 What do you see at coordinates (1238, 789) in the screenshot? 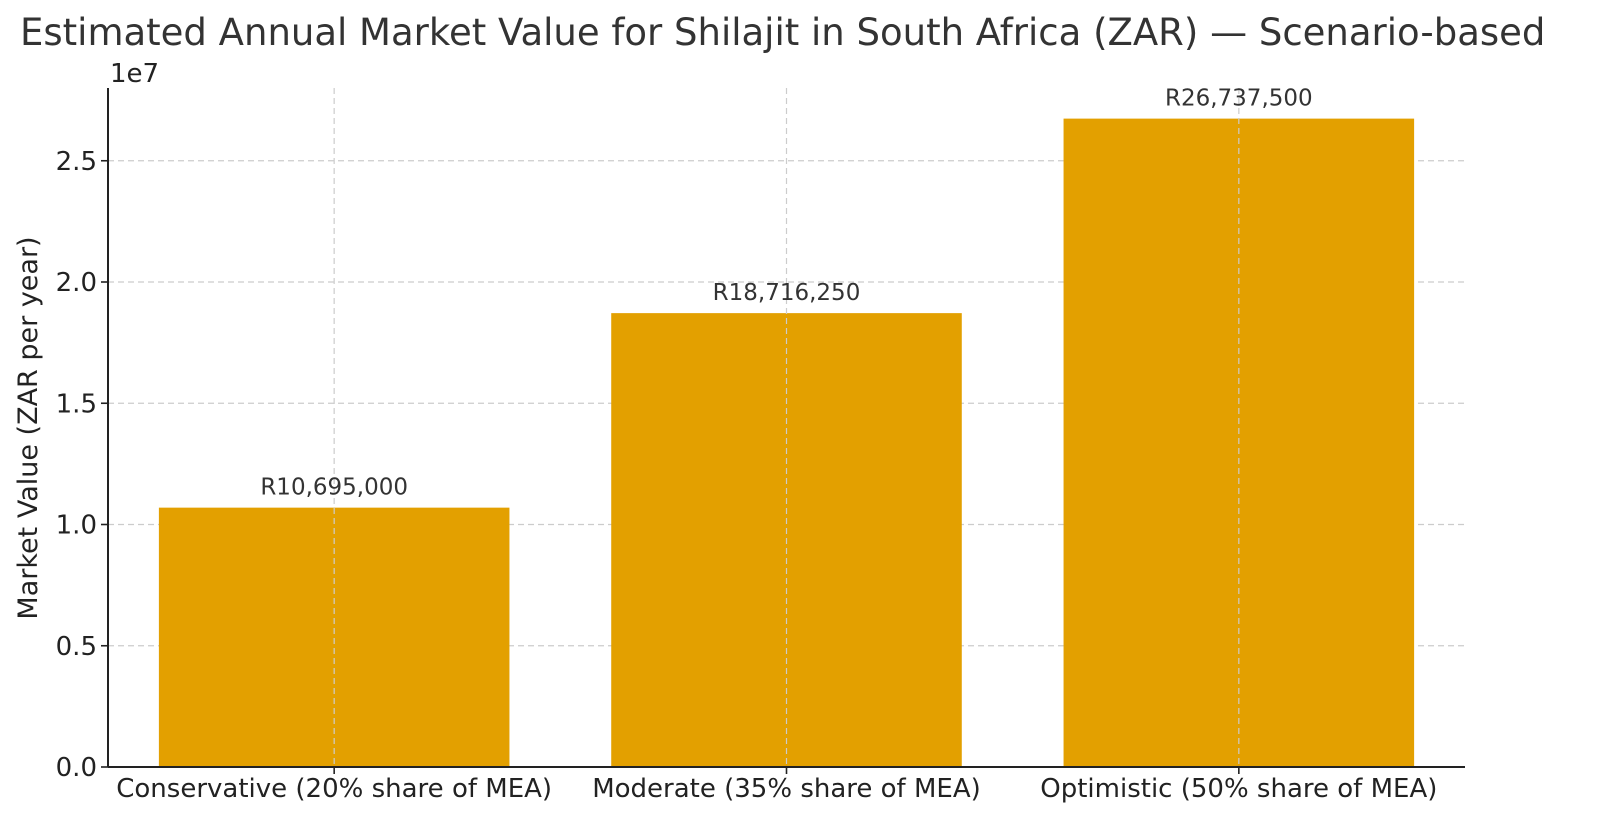
I see `x-tick-label: Optimistic (50% share of MEA)` at bounding box center [1238, 789].